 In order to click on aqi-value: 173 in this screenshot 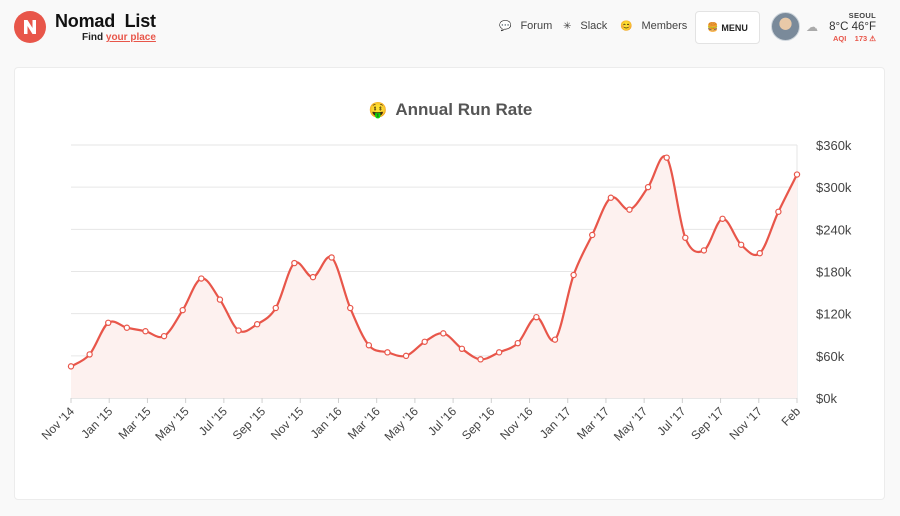, I will do `click(861, 38)`.